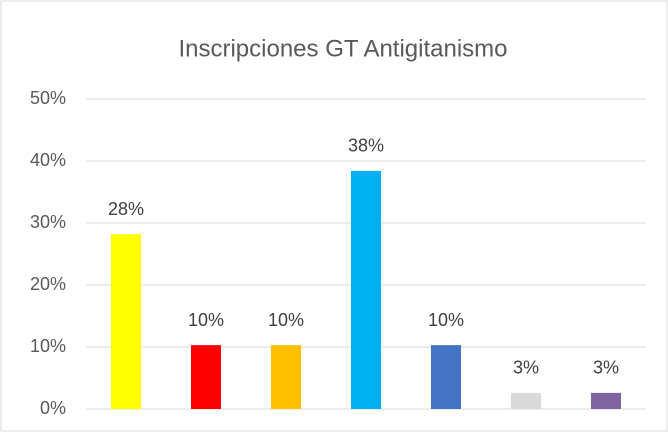 The width and height of the screenshot is (668, 432). What do you see at coordinates (48, 160) in the screenshot?
I see `y-tick-label: 40%` at bounding box center [48, 160].